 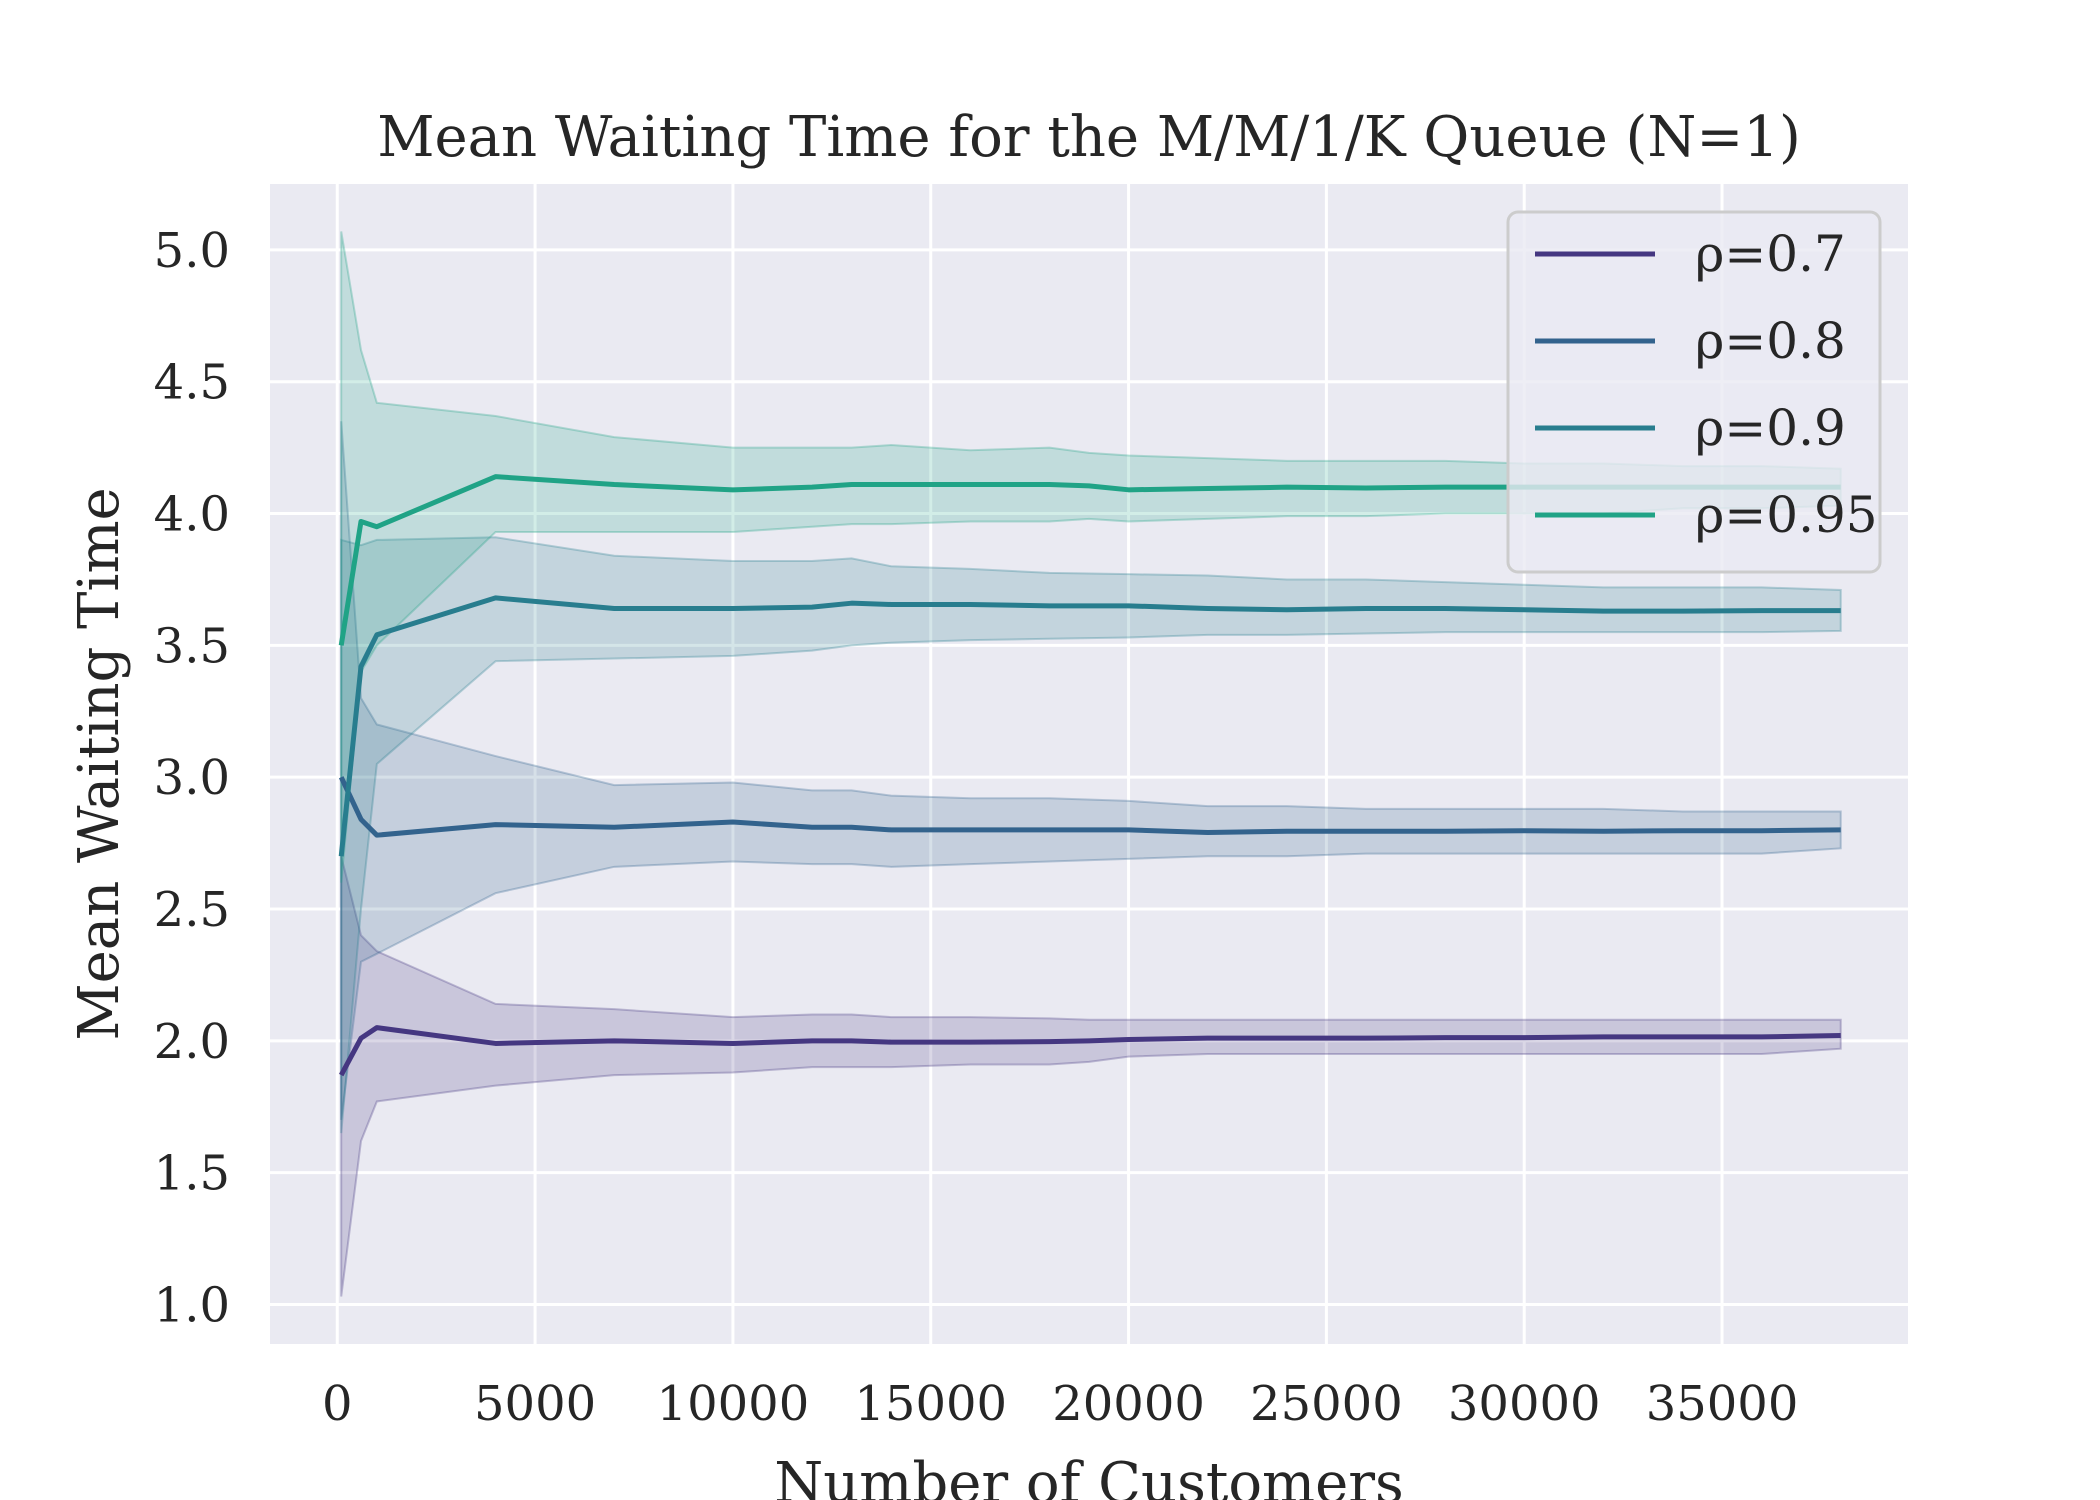 I want to click on legend-items: ρ=0.7 ρ=0.8 ρ=0.9 ρ=0.95, so click(x=1706, y=384).